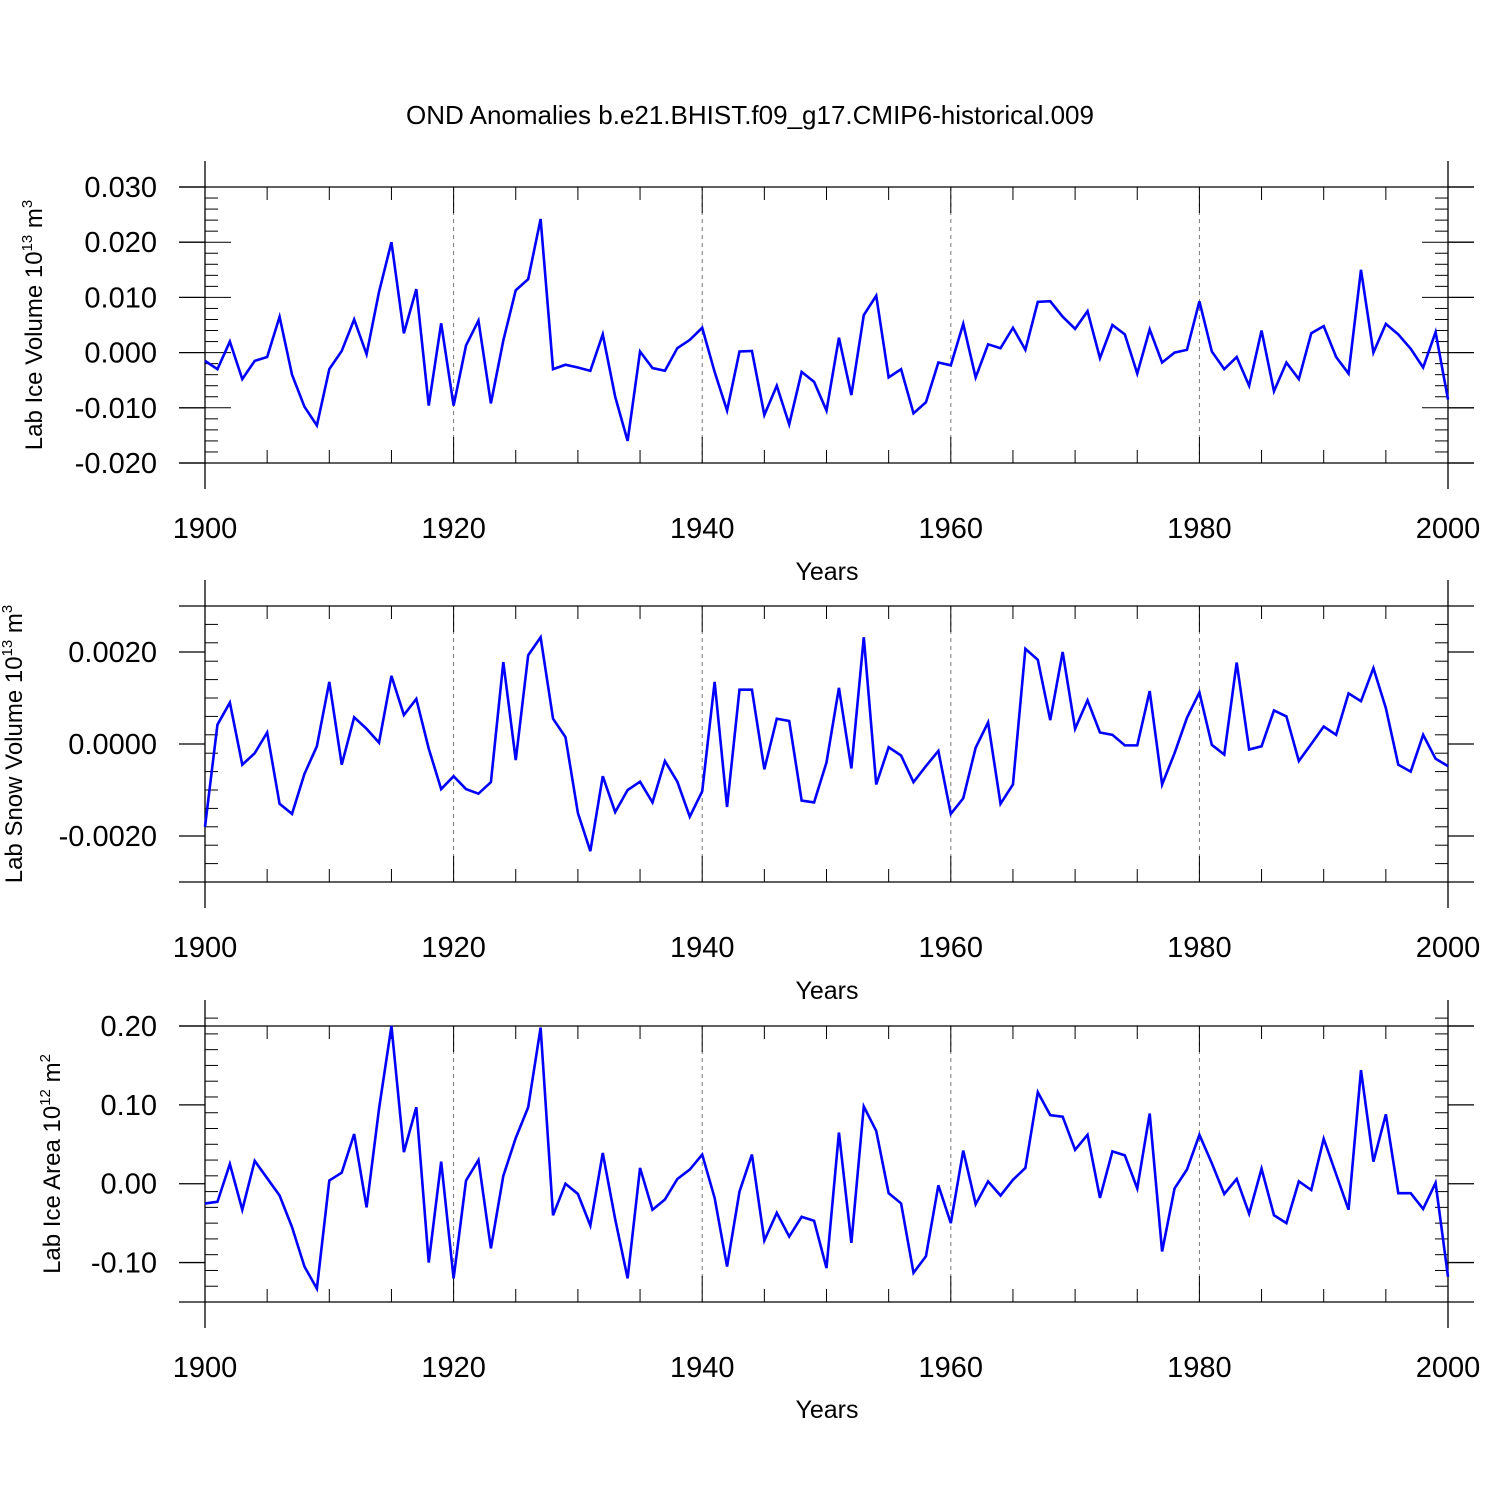  Describe the element at coordinates (826, 572) in the screenshot. I see `x-axis-label-ice-volume: Years` at that location.